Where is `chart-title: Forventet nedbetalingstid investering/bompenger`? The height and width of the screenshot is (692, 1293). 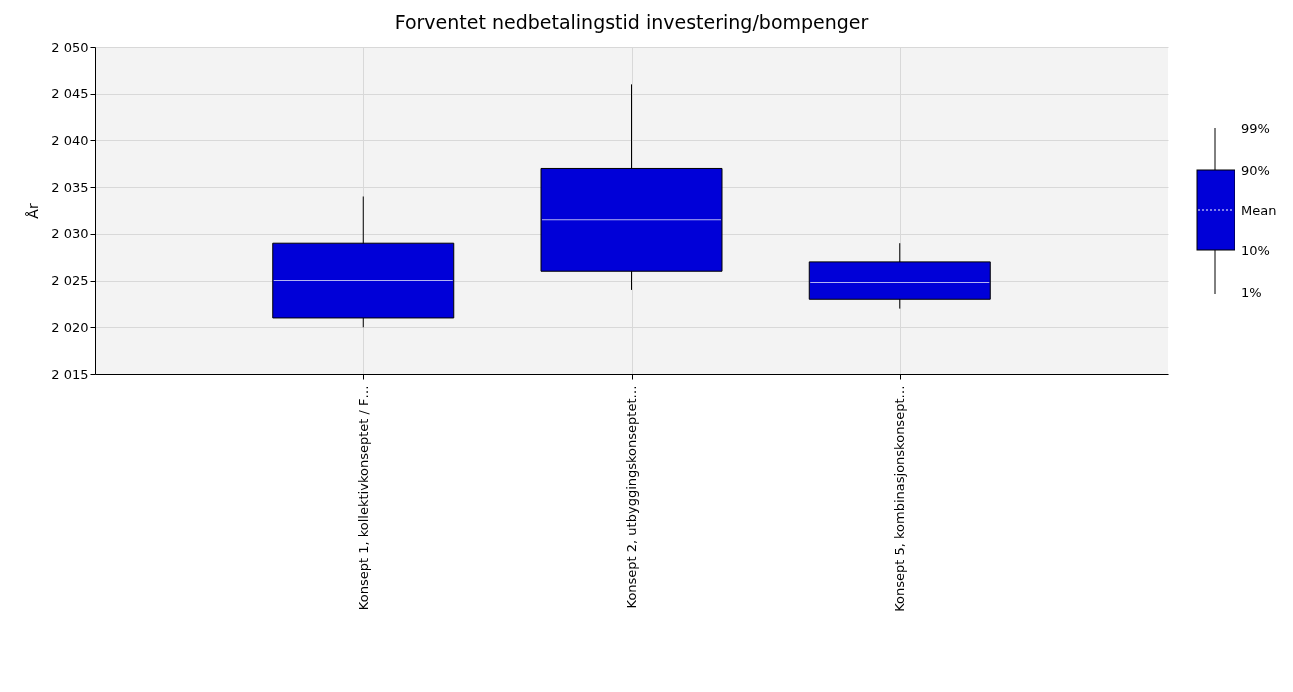 chart-title: Forventet nedbetalingstid investering/bompenger is located at coordinates (631, 22).